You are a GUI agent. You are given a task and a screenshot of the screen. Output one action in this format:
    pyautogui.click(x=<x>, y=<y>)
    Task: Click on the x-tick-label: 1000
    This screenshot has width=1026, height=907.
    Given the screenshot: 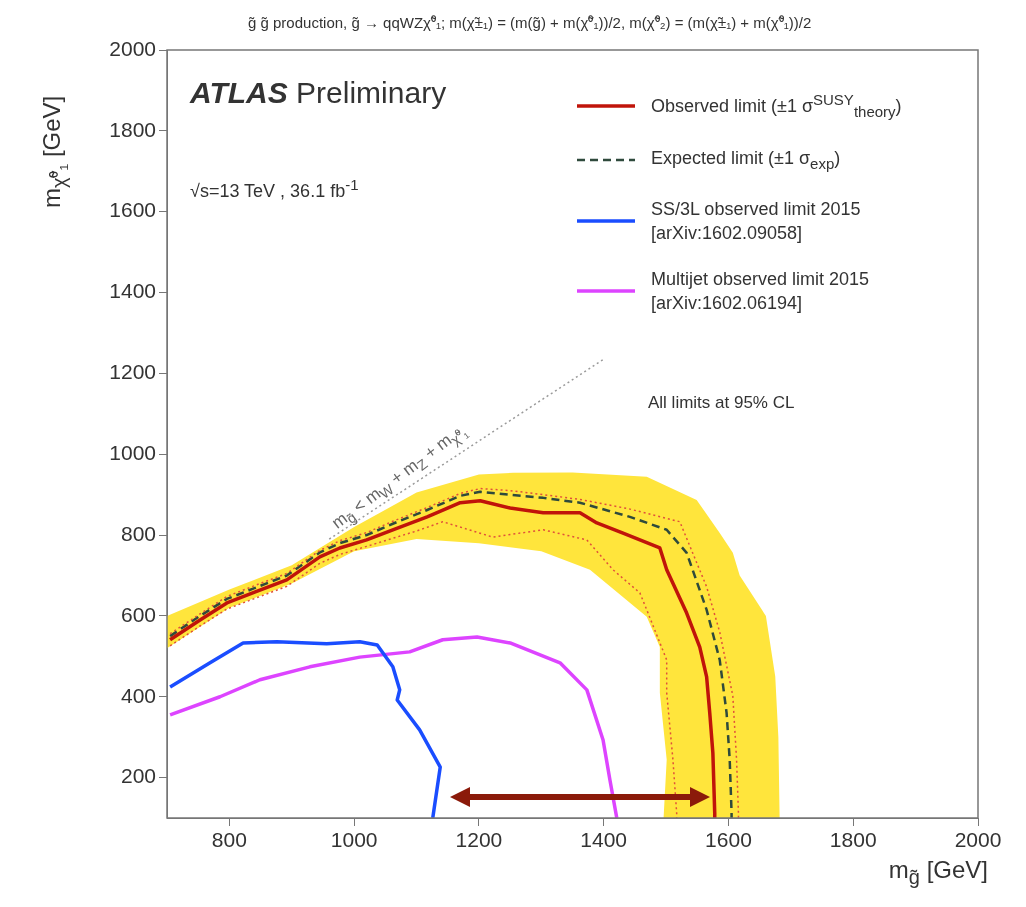 What is the action you would take?
    pyautogui.click(x=354, y=840)
    